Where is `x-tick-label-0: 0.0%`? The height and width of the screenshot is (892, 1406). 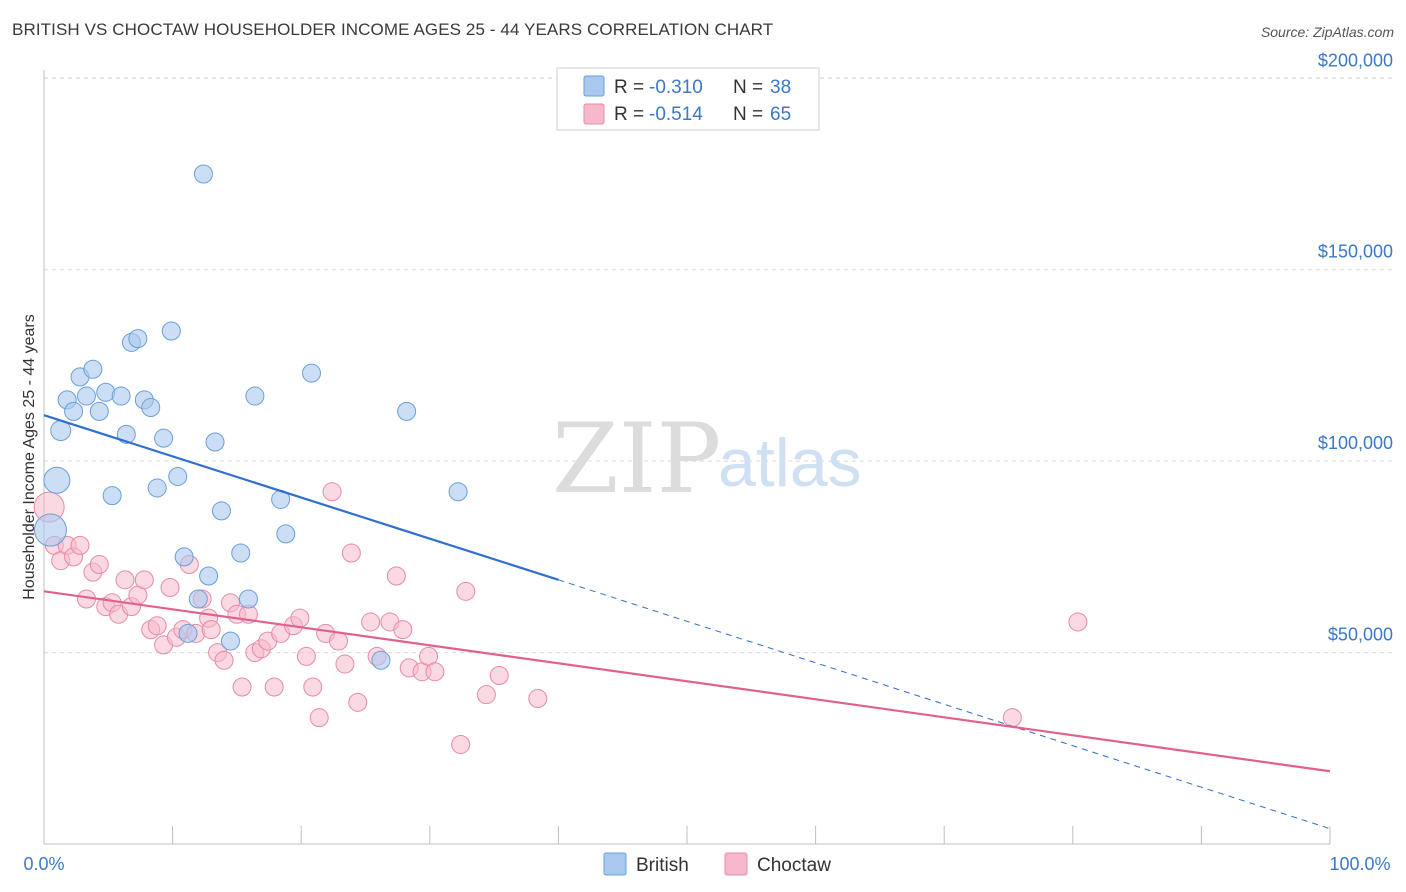 x-tick-label-0: 0.0% is located at coordinates (43, 864).